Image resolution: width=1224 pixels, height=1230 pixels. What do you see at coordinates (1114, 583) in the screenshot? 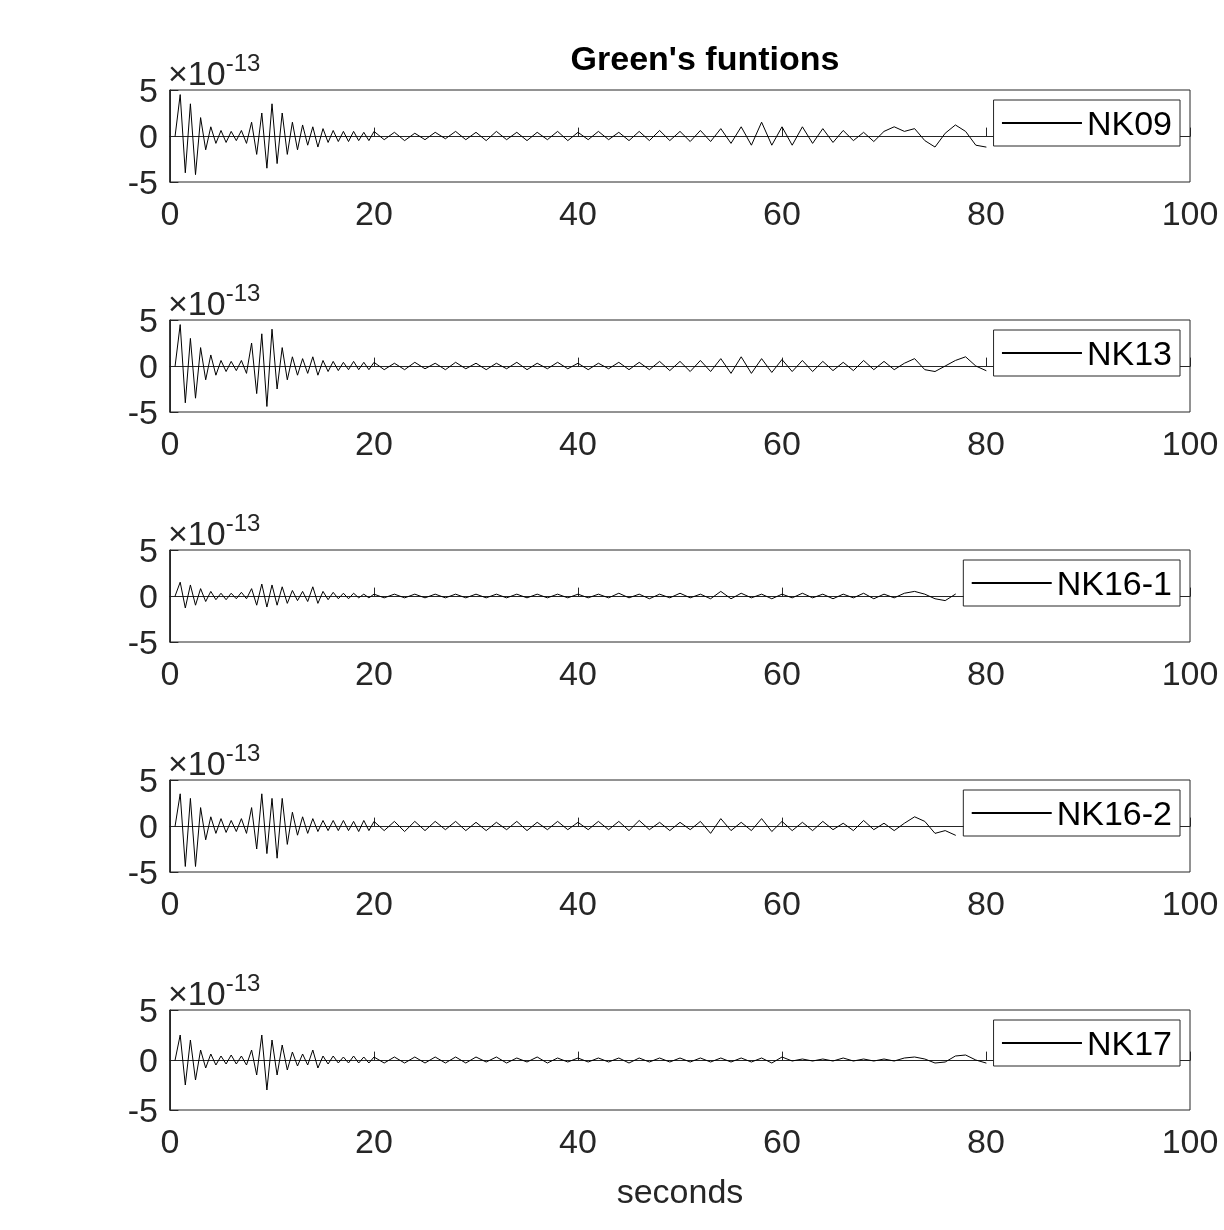
I see `legend-label: NK16-1` at bounding box center [1114, 583].